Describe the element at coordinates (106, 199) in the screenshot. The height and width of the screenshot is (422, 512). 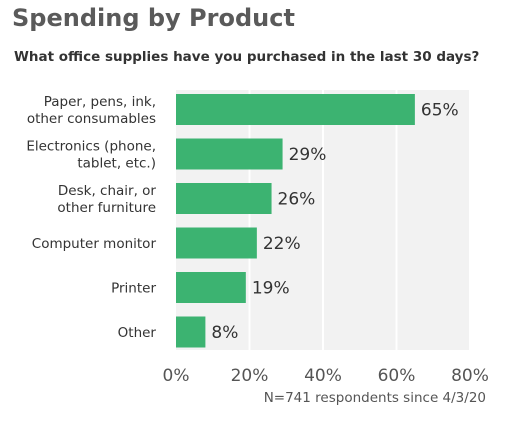
I see `category-label: Desk, chair, or other furniture` at that location.